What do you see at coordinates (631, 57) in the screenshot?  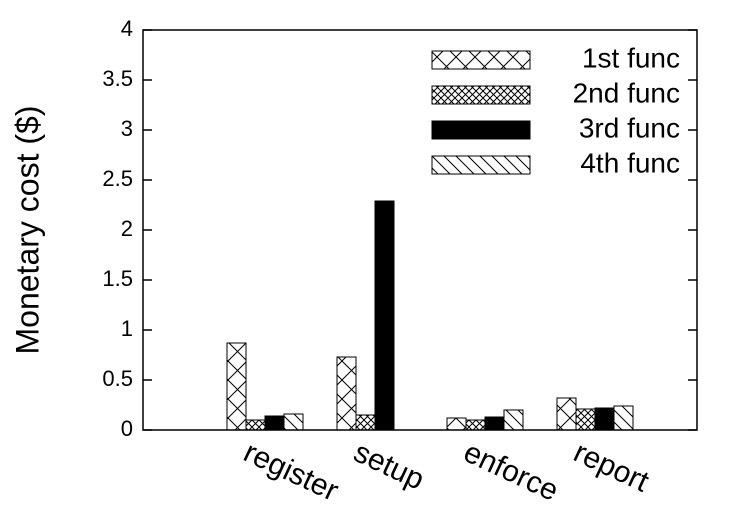 I see `legend-label: 1st func` at bounding box center [631, 57].